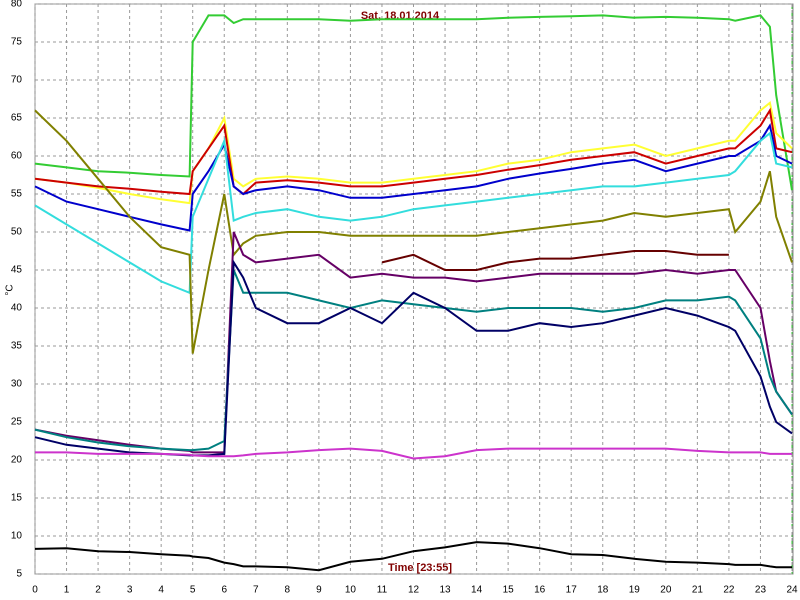 This screenshot has height=600, width=800. What do you see at coordinates (477, 590) in the screenshot?
I see `x-tick-label: 14` at bounding box center [477, 590].